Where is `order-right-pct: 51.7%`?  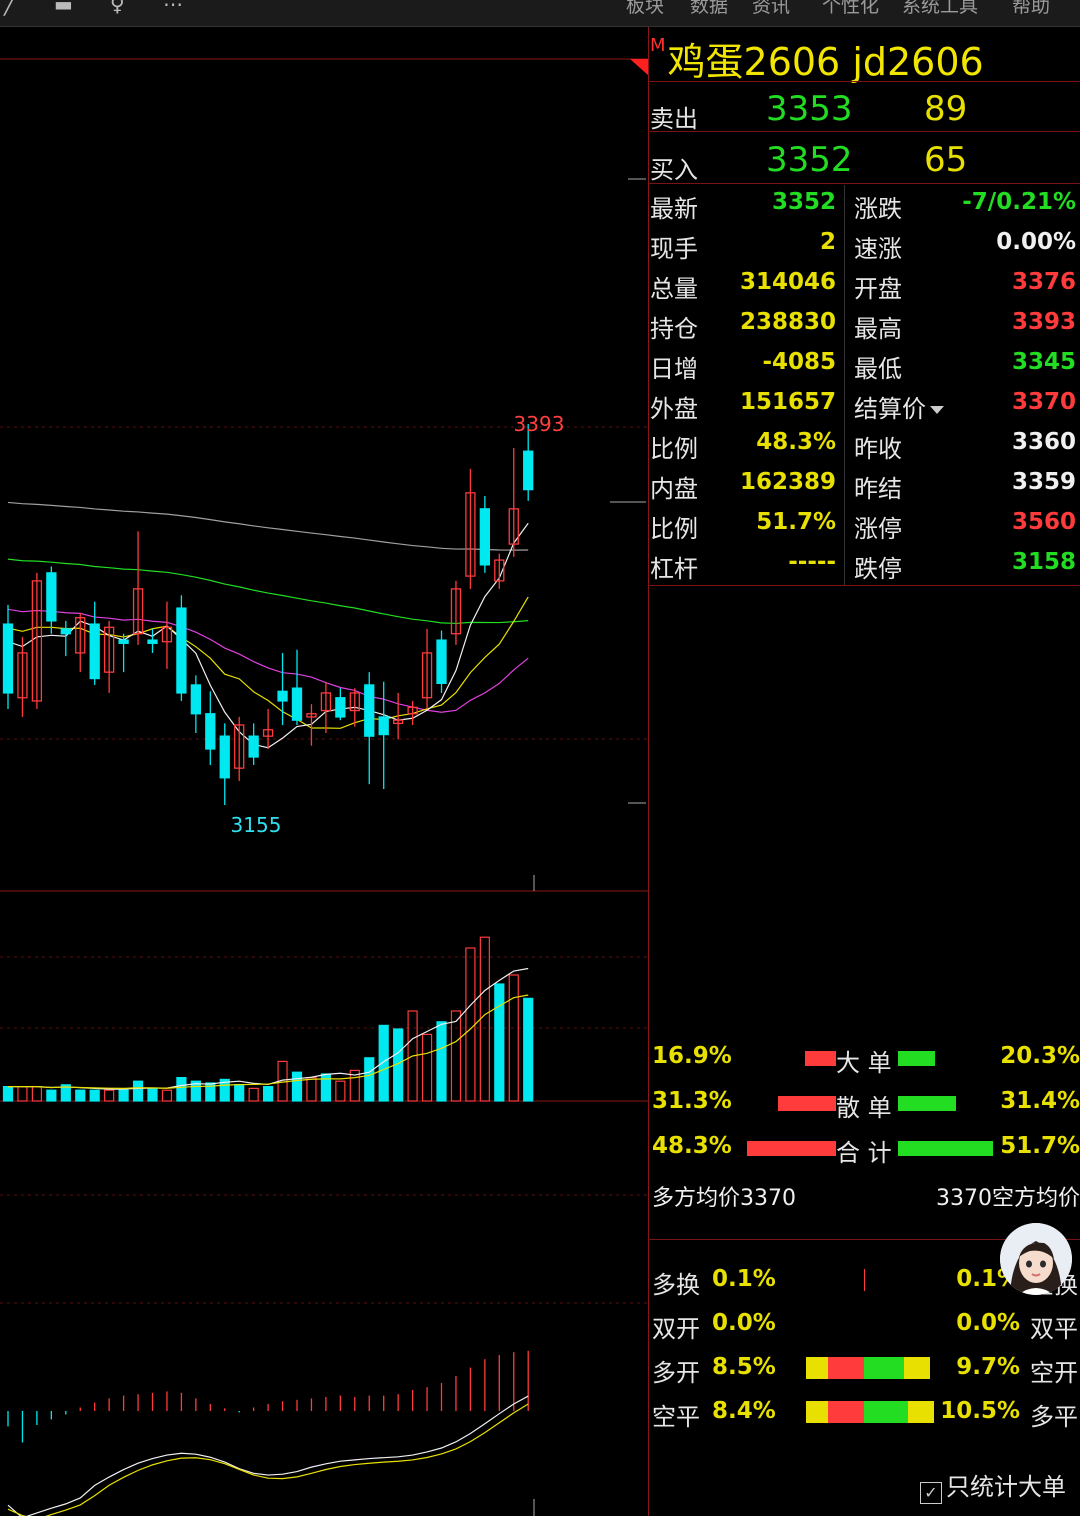
order-right-pct: 51.7% is located at coordinates (1040, 1146).